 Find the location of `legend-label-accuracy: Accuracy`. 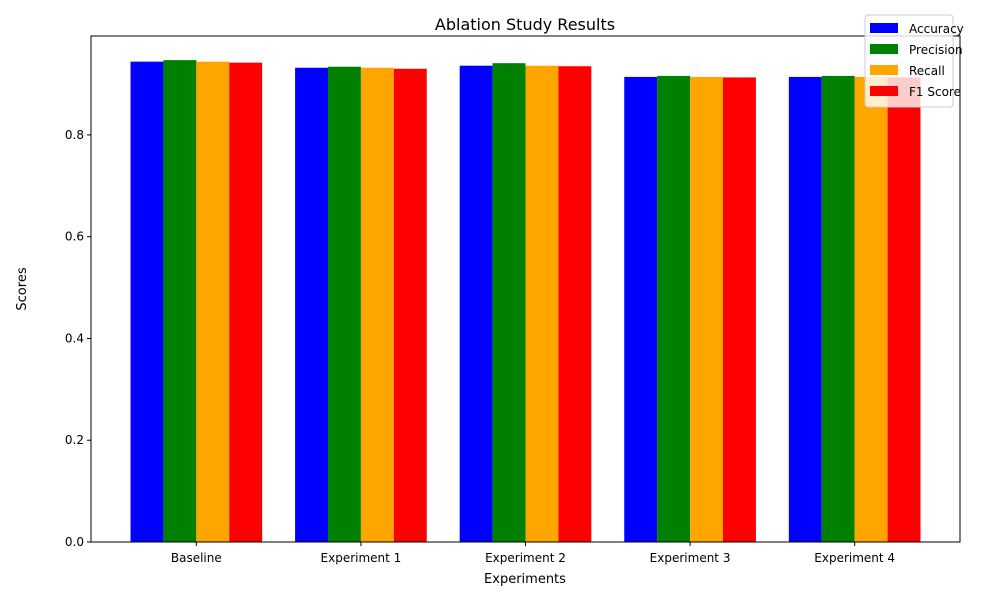

legend-label-accuracy: Accuracy is located at coordinates (936, 29).